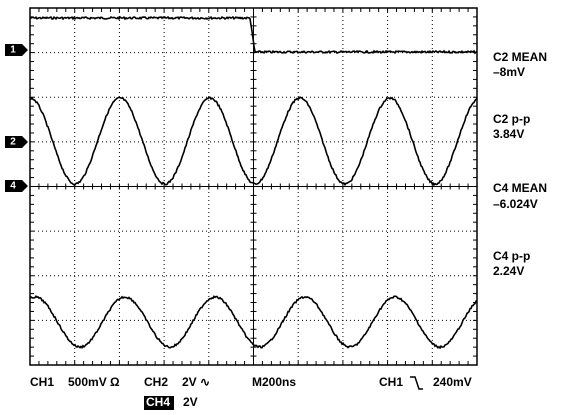 The height and width of the screenshot is (415, 569). I want to click on ch4-badge, so click(159, 403).